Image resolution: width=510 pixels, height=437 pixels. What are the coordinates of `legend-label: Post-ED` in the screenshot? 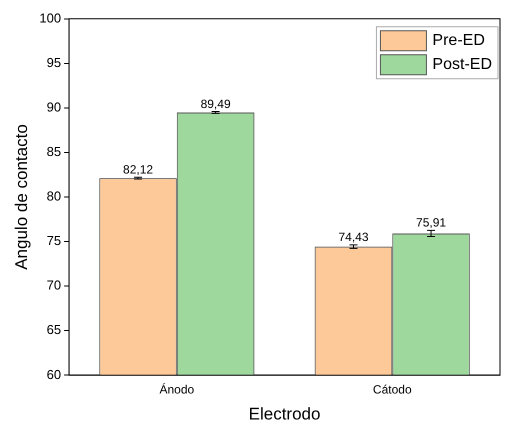 It's located at (462, 65).